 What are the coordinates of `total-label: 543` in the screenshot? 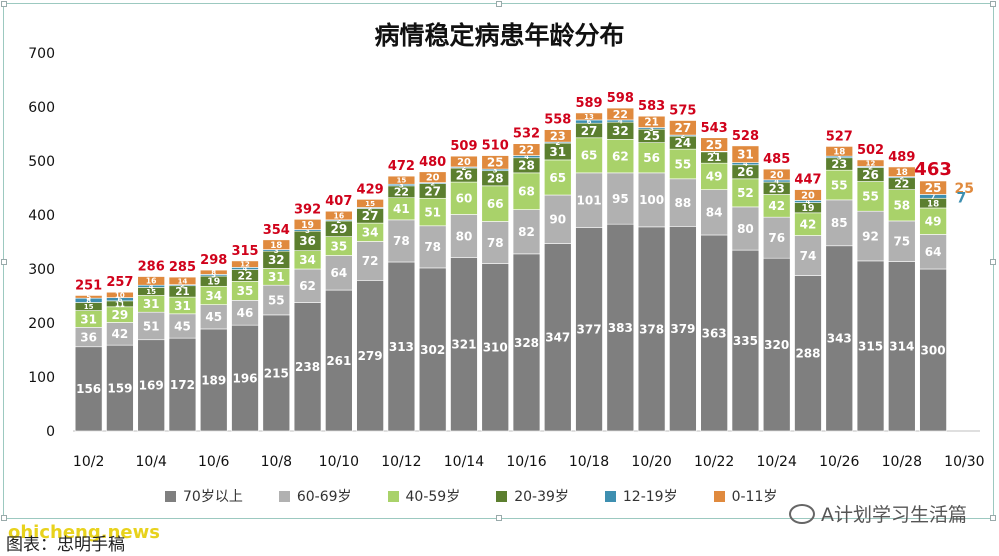 It's located at (714, 128).